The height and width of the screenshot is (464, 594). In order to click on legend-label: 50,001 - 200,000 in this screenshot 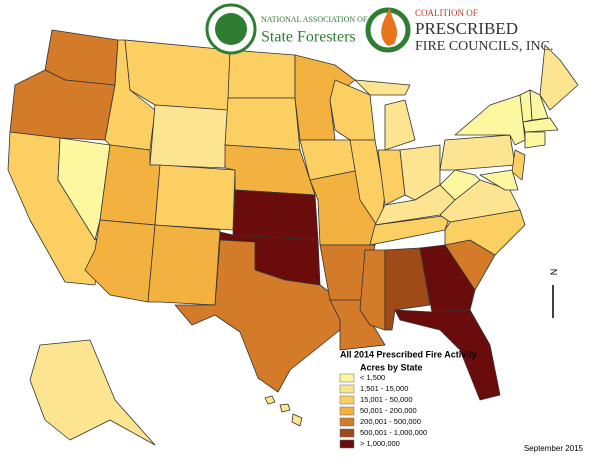, I will do `click(388, 410)`.